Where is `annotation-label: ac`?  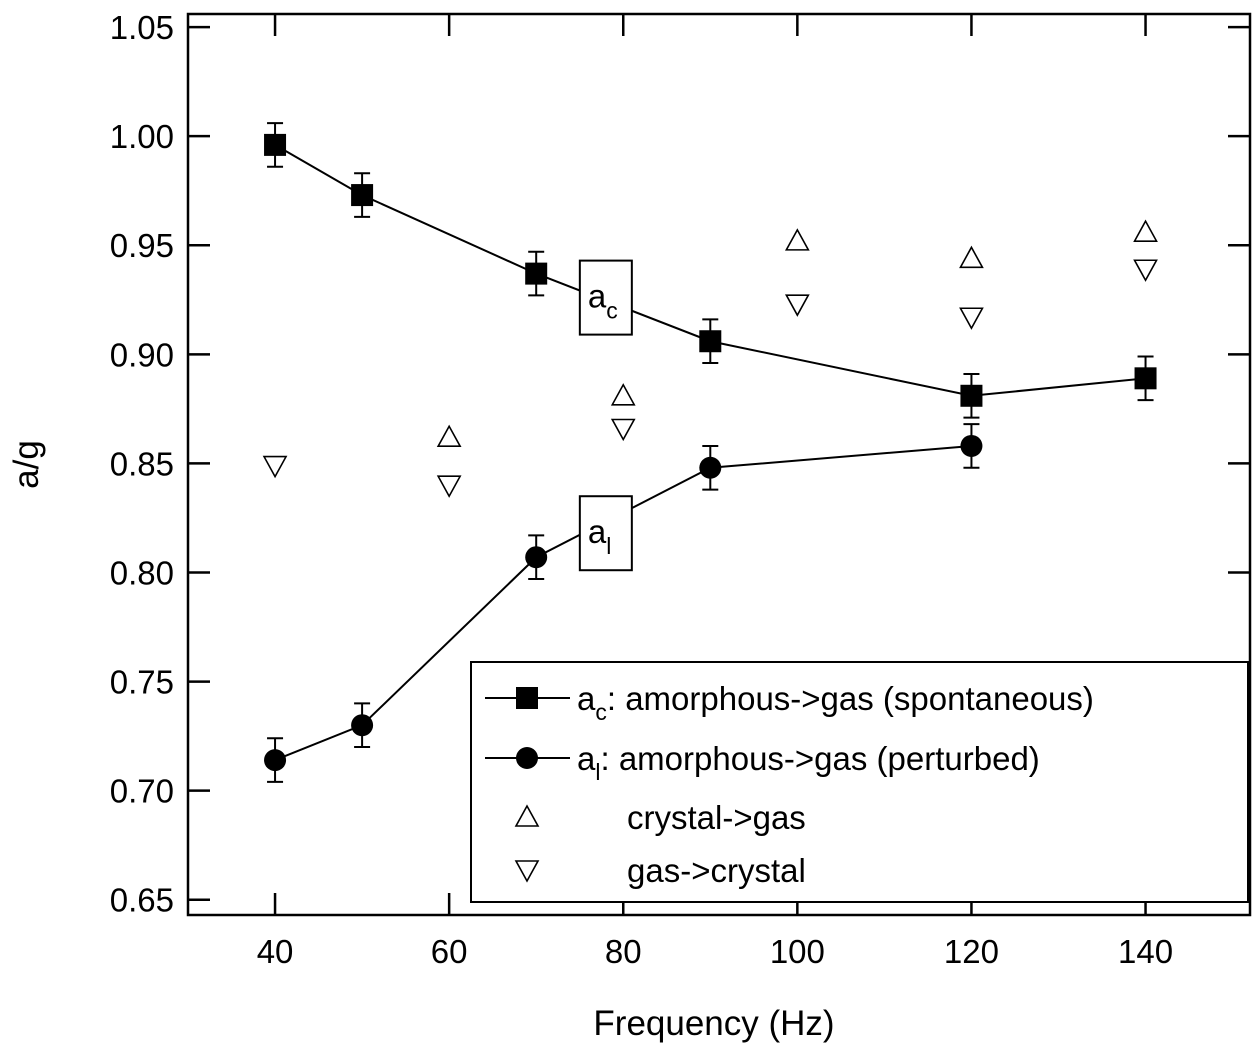
annotation-label: ac is located at coordinates (605, 297).